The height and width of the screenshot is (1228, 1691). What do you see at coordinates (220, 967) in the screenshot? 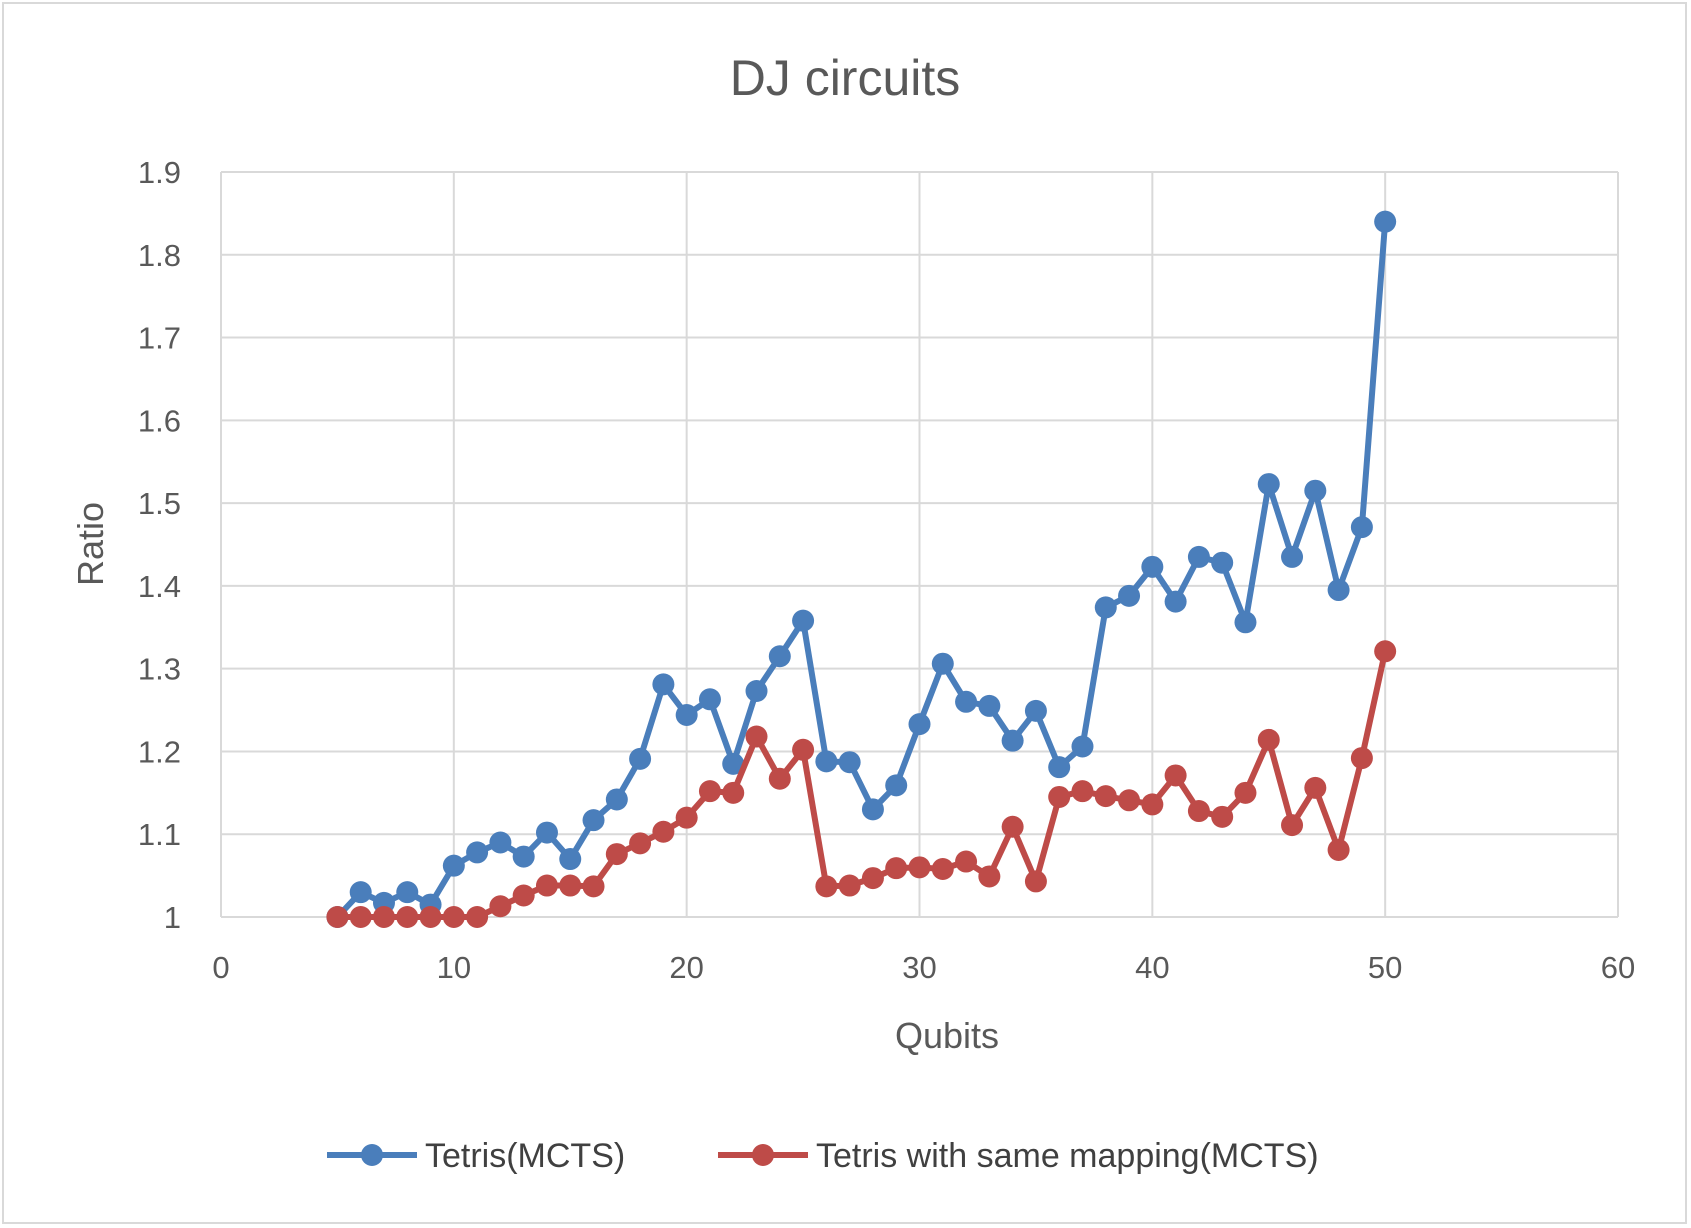
I see `x-tick-label: 0` at bounding box center [220, 967].